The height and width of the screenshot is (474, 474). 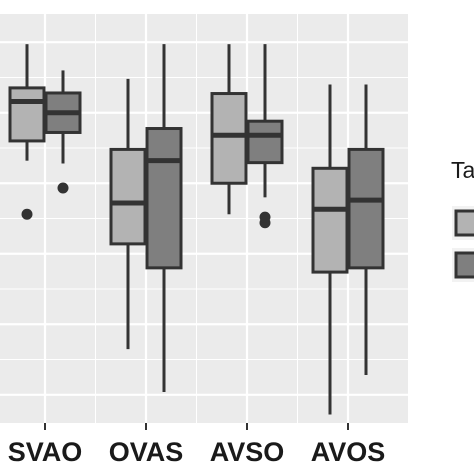 I want to click on x-tick-label: SVAO, so click(x=45, y=452).